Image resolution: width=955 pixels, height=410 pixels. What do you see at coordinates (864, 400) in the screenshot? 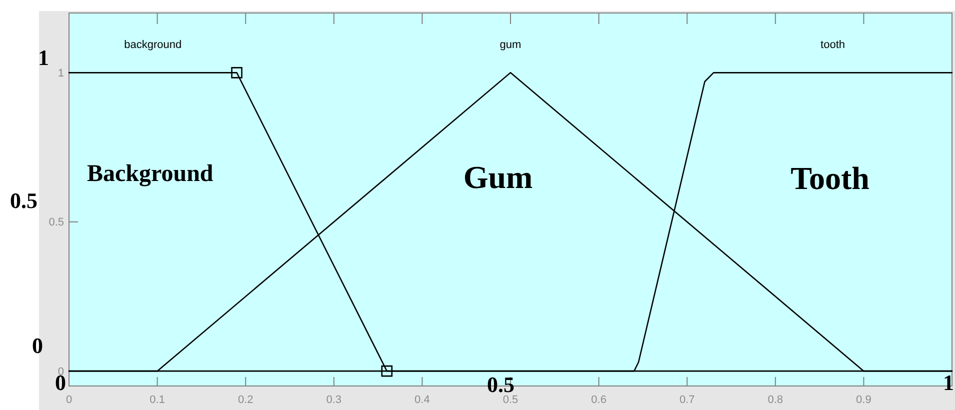
I see `x-tick-label: 0.9` at bounding box center [864, 400].